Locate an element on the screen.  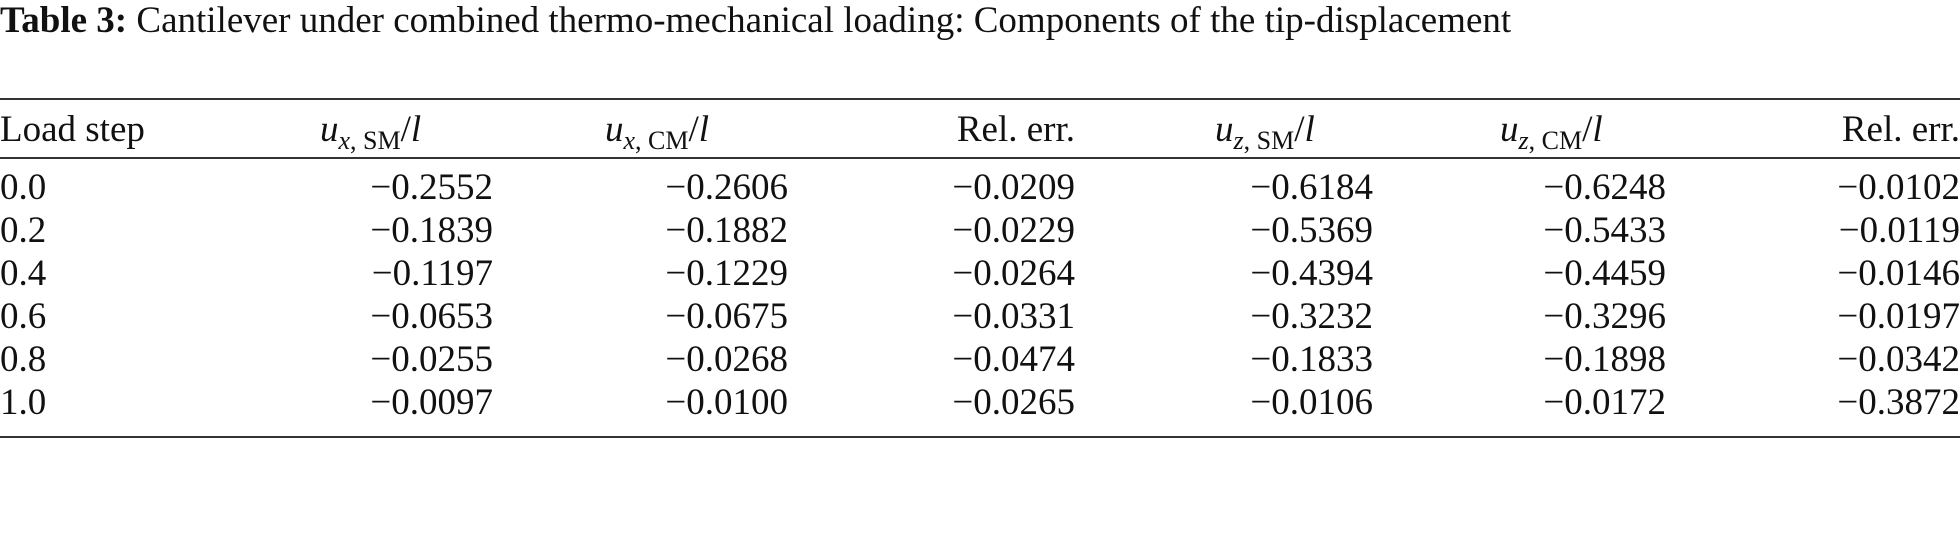
table-cell: −0.0474 is located at coordinates (1013, 359).